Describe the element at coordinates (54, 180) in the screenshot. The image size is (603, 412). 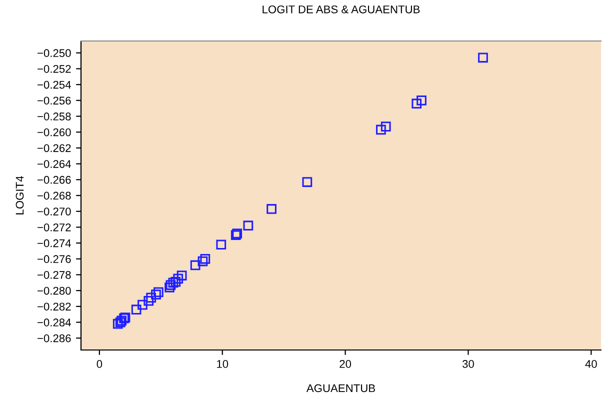
I see `y-tick-label: −0.266` at that location.